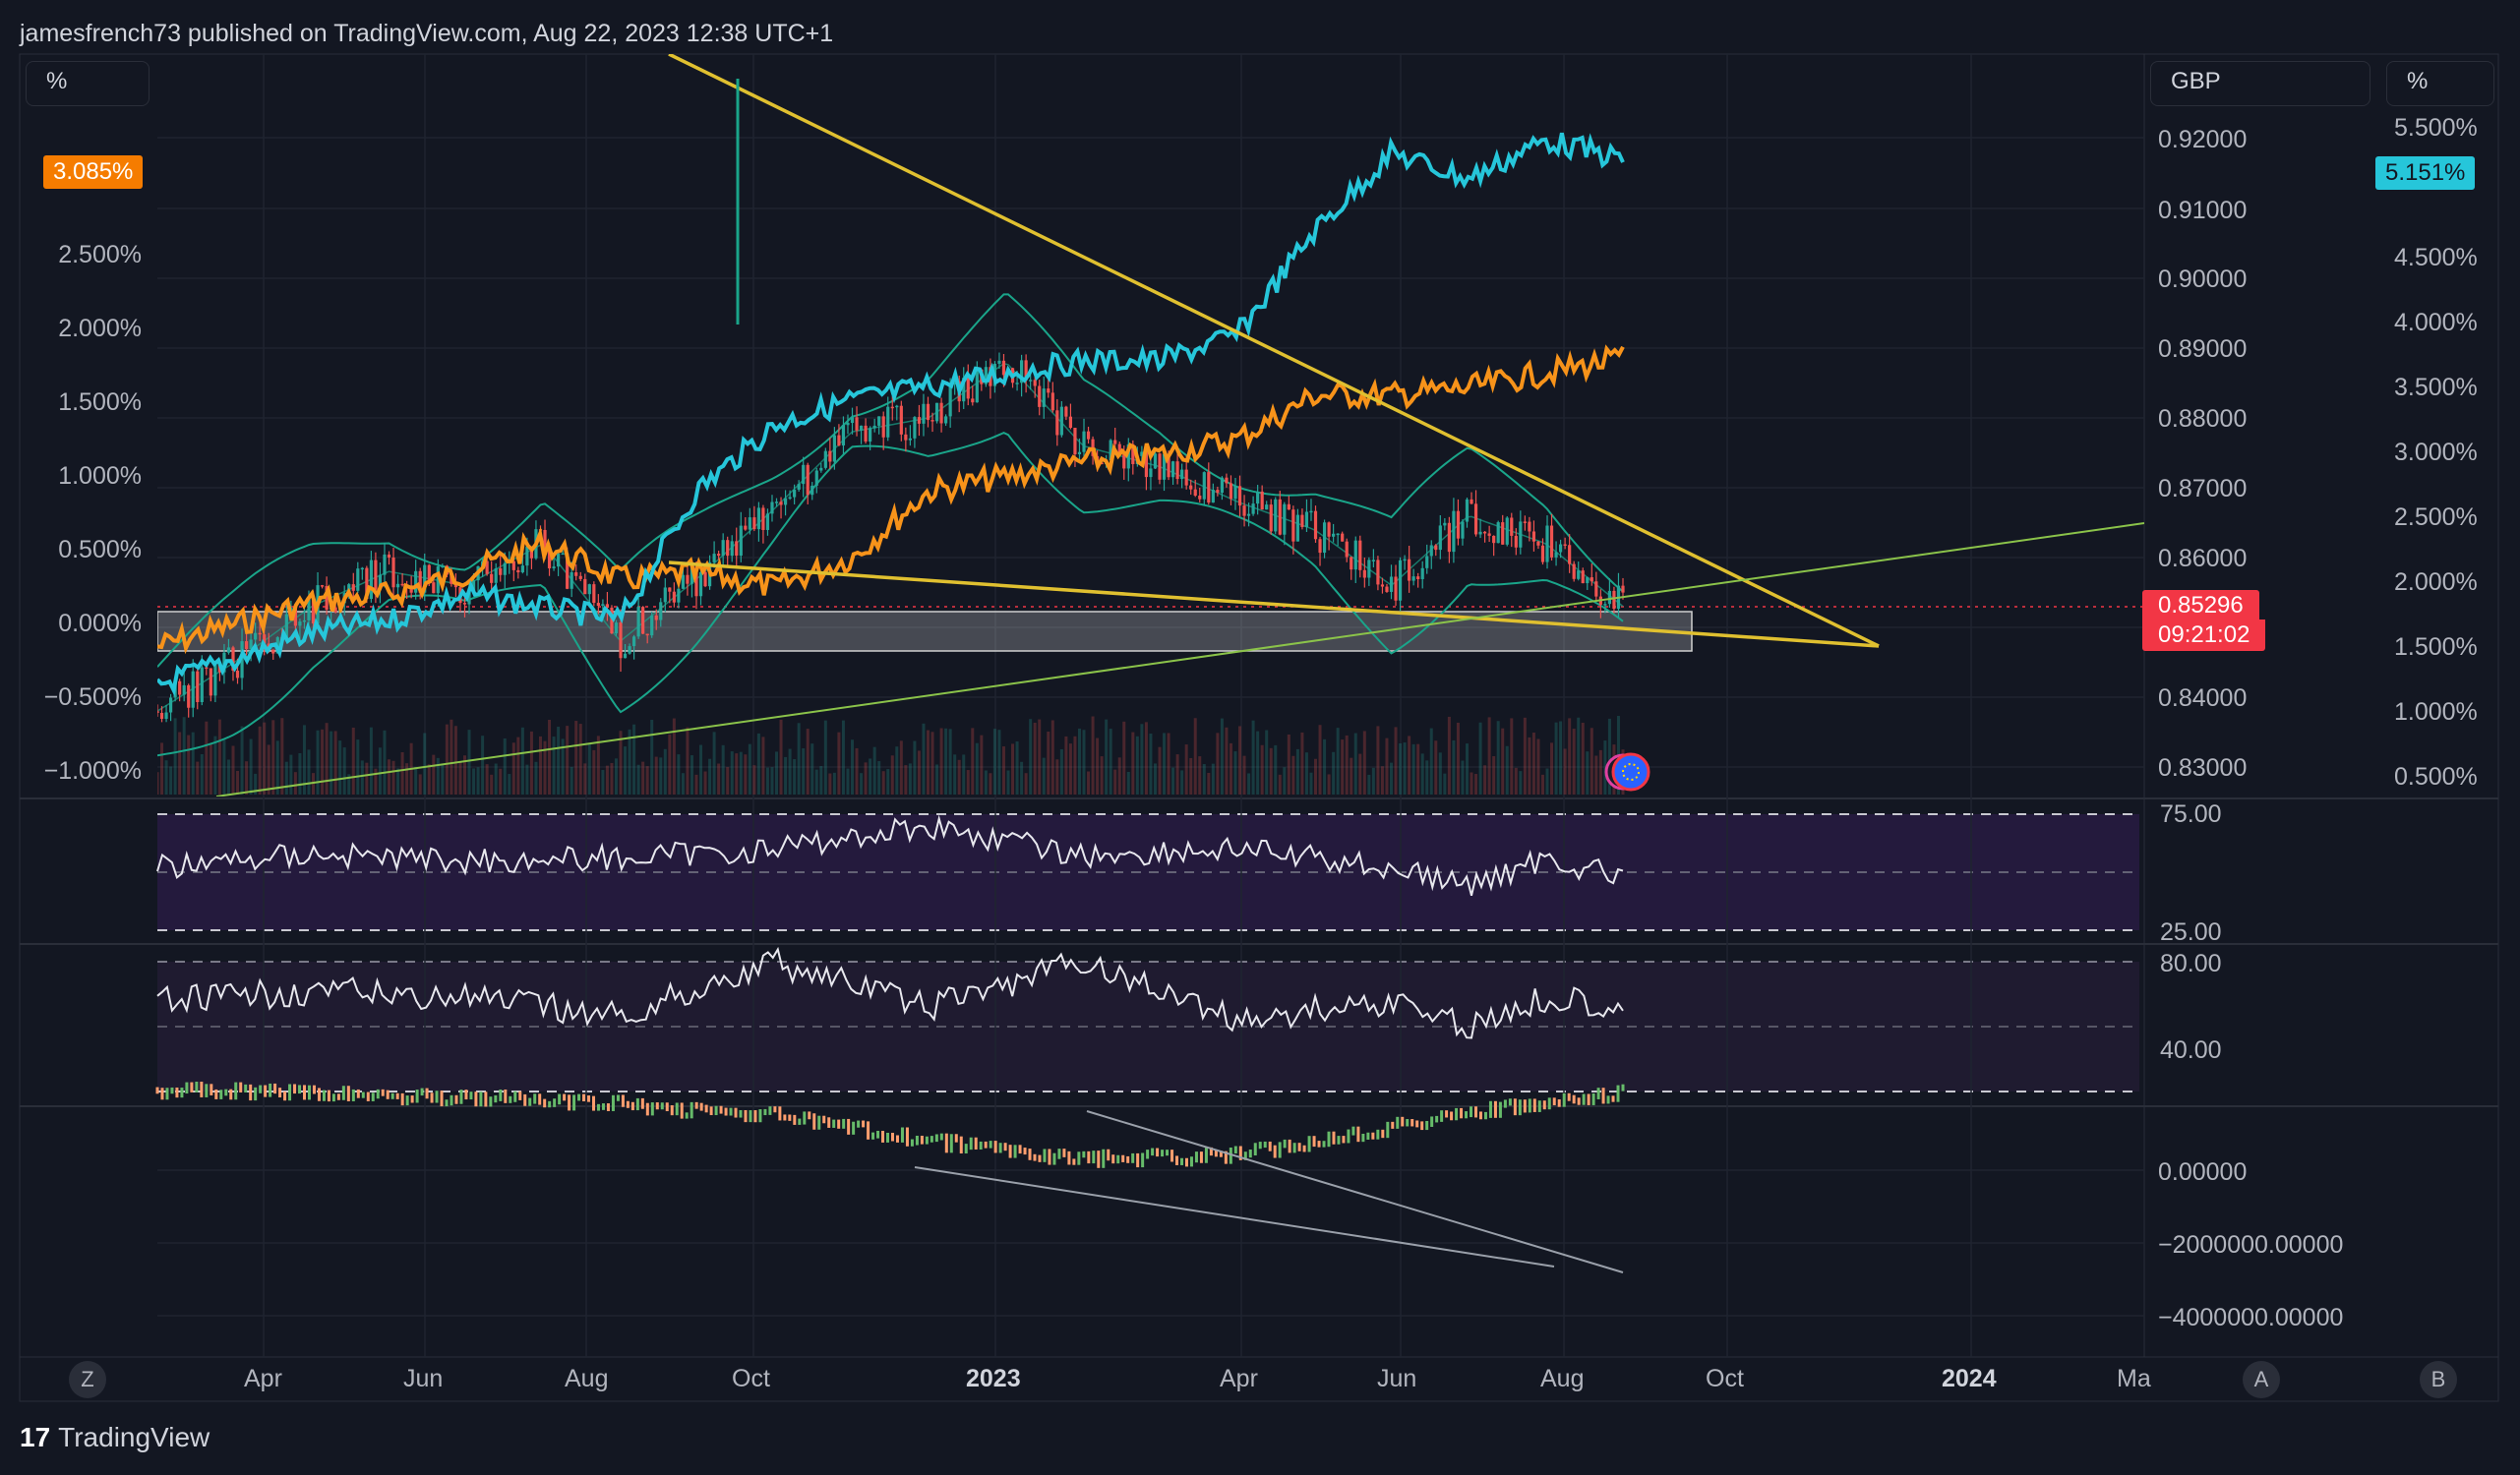 This screenshot has width=2520, height=1475. What do you see at coordinates (2261, 1379) in the screenshot?
I see `auto-scale-button: A` at bounding box center [2261, 1379].